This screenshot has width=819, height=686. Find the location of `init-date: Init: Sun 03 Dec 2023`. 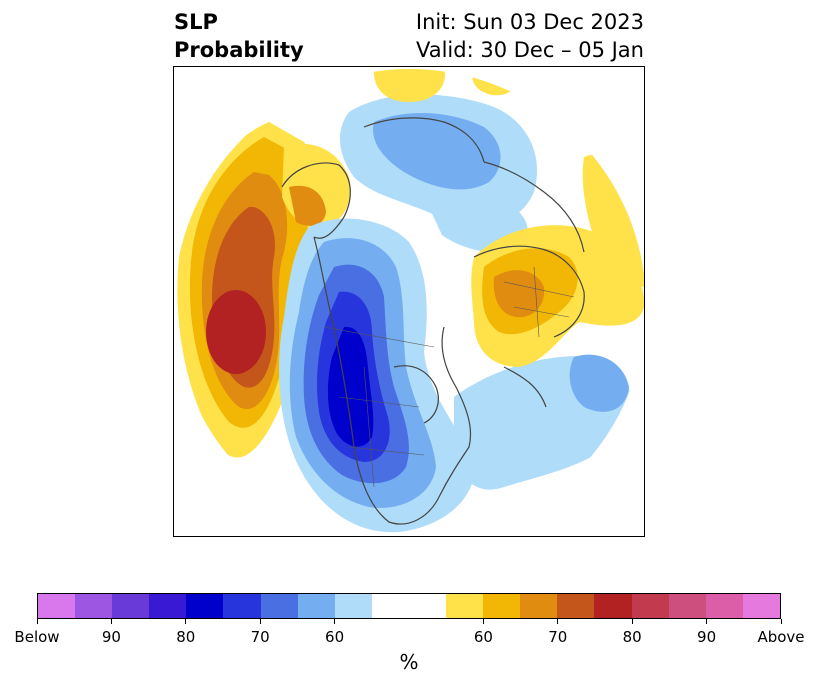

init-date: Init: Sun 03 Dec 2023 is located at coordinates (529, 22).